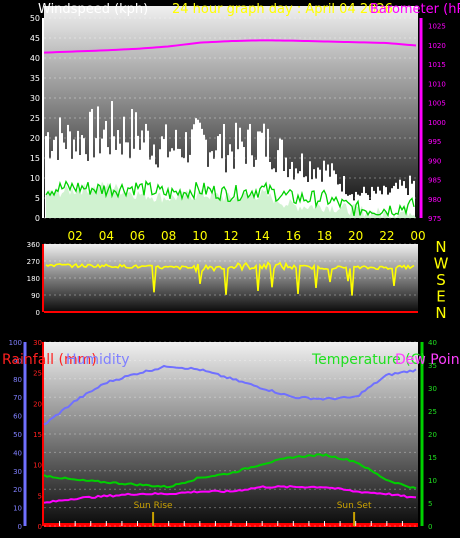  What do you see at coordinates (230, 198) in the screenshot?
I see `wind-average-line` at bounding box center [230, 198].